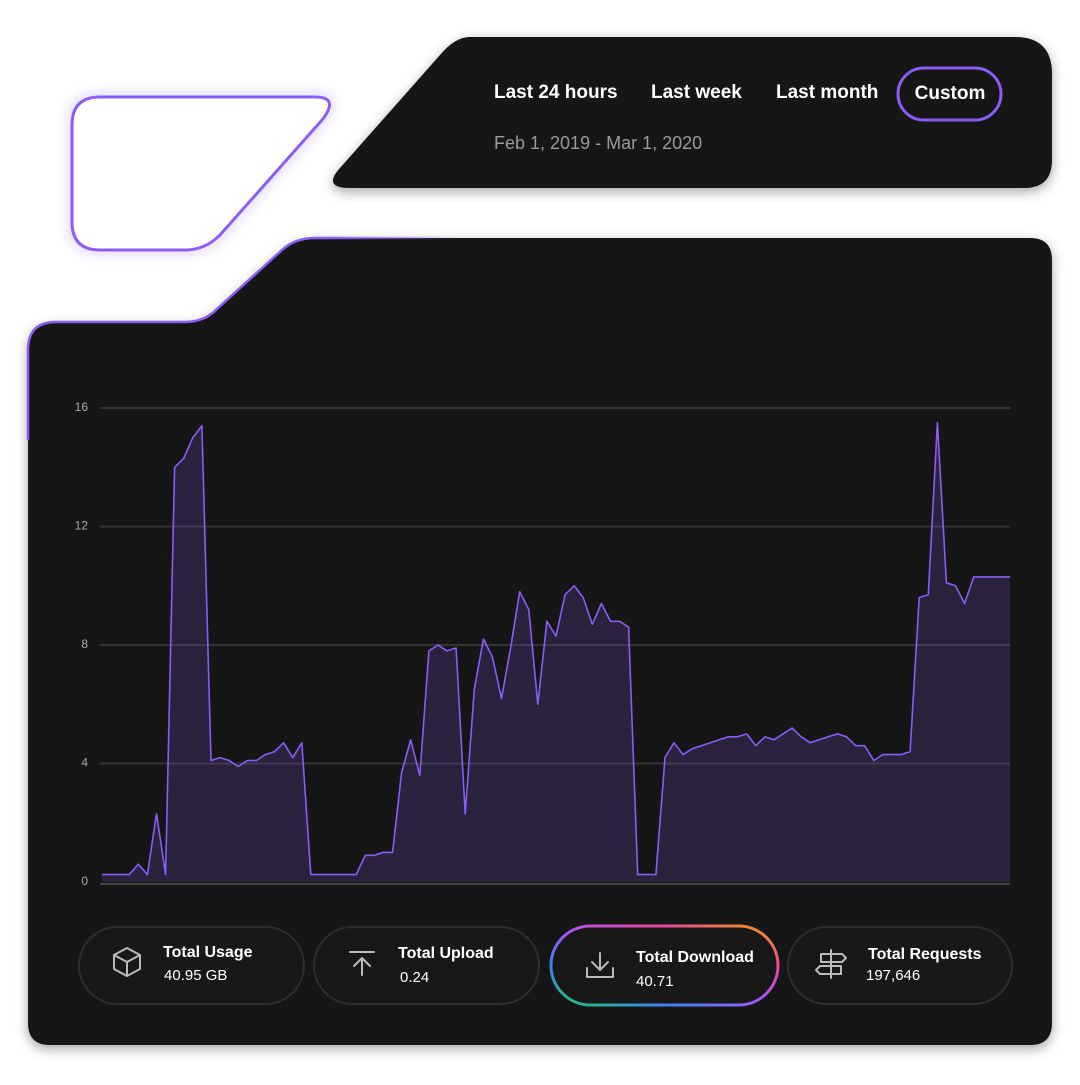 The width and height of the screenshot is (1080, 1085). What do you see at coordinates (208, 952) in the screenshot?
I see `stat-label: Total Usage` at bounding box center [208, 952].